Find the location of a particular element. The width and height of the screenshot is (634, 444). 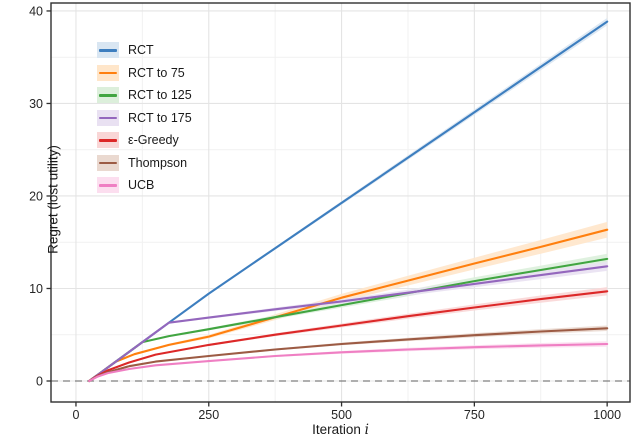

legend-label-ucb: UCB is located at coordinates (141, 185).